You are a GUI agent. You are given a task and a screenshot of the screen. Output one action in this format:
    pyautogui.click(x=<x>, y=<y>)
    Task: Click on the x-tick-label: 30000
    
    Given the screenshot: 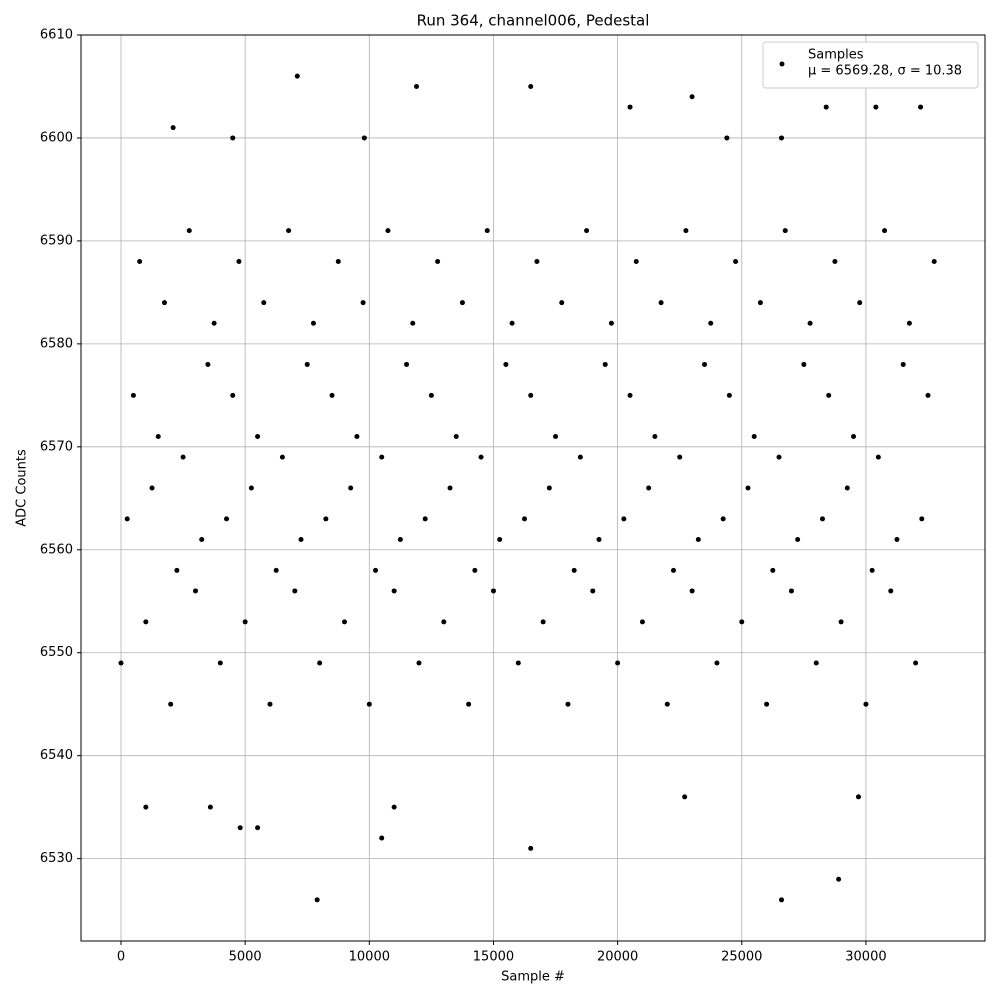 What is the action you would take?
    pyautogui.click(x=865, y=957)
    